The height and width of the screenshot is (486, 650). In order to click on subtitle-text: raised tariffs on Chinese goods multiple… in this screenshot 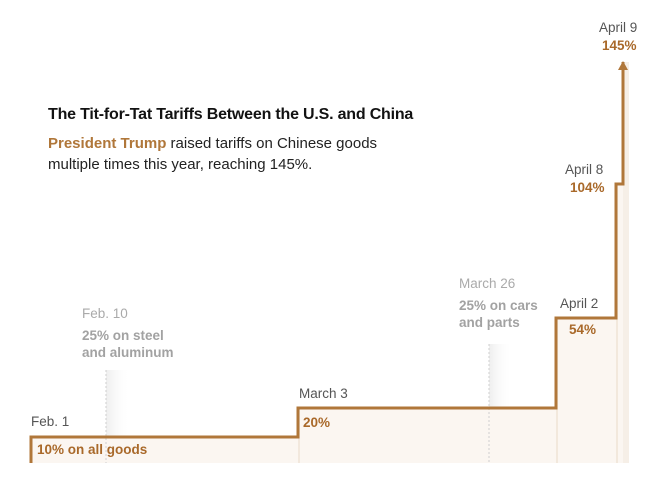, I will do `click(213, 154)`.